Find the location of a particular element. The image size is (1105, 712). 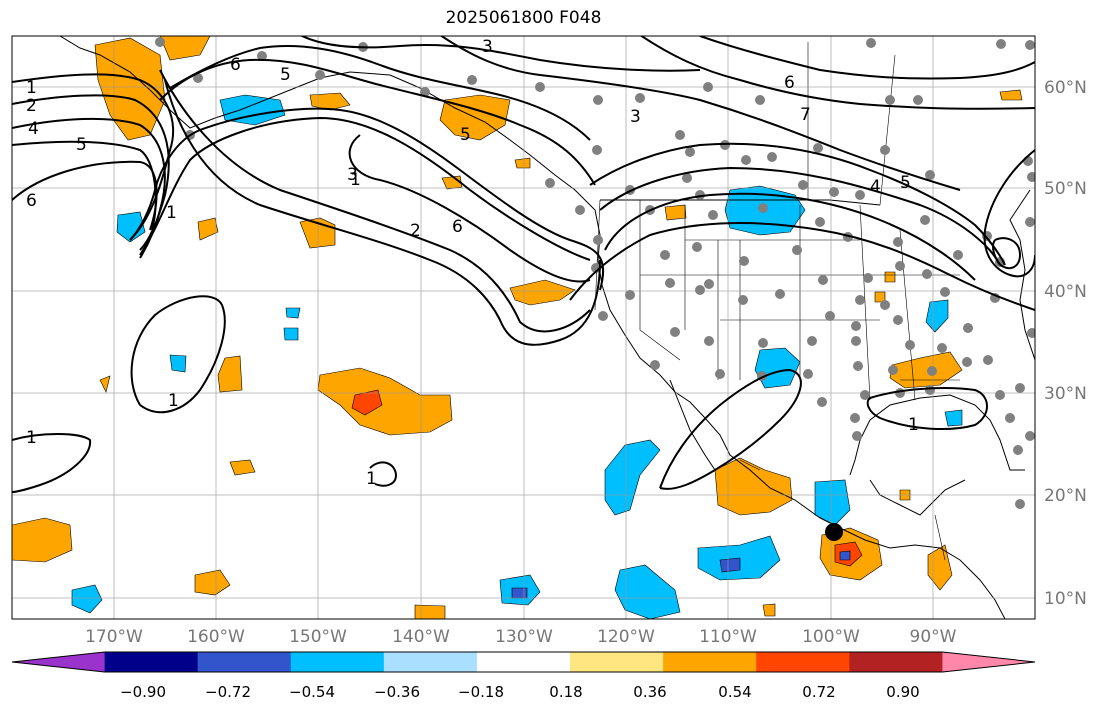

colorbar-tick: −0.72 is located at coordinates (228, 692).